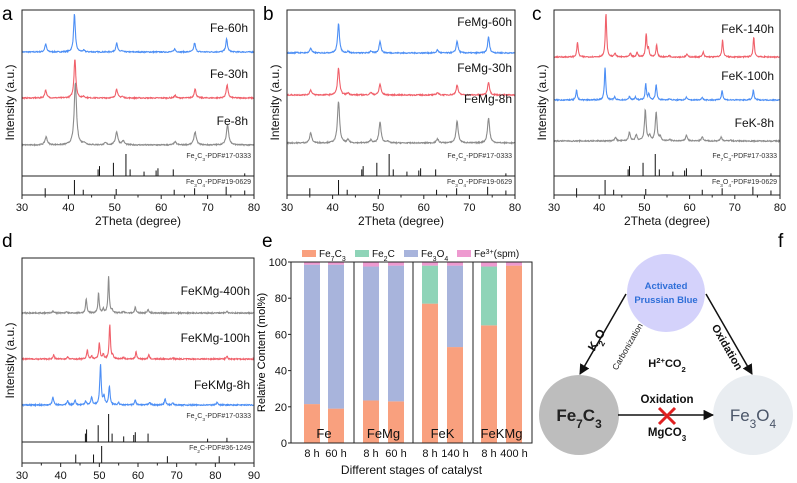  What do you see at coordinates (138, 386) in the screenshot?
I see `xrd-curve-FeKMg-8h` at bounding box center [138, 386].